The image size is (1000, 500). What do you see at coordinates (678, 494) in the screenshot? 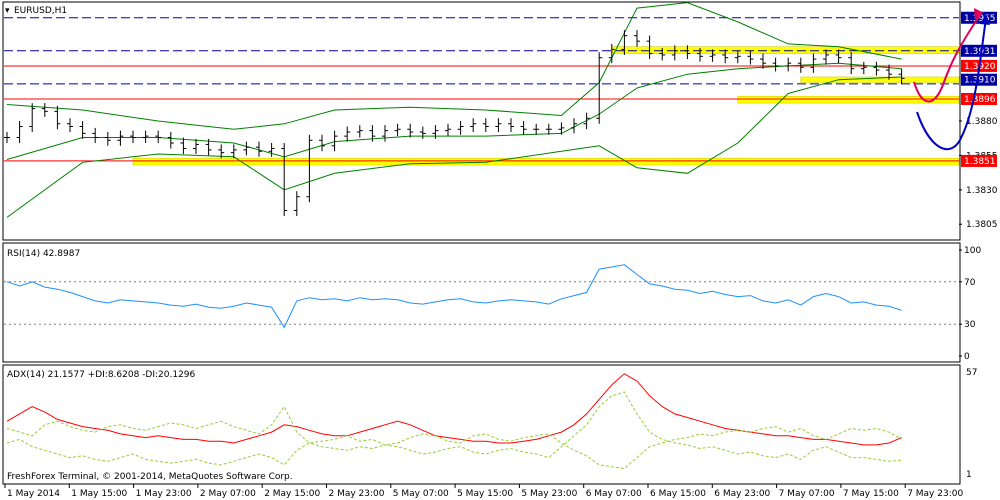
I see `x-tick-label: 6 May 15:00` at bounding box center [678, 494].